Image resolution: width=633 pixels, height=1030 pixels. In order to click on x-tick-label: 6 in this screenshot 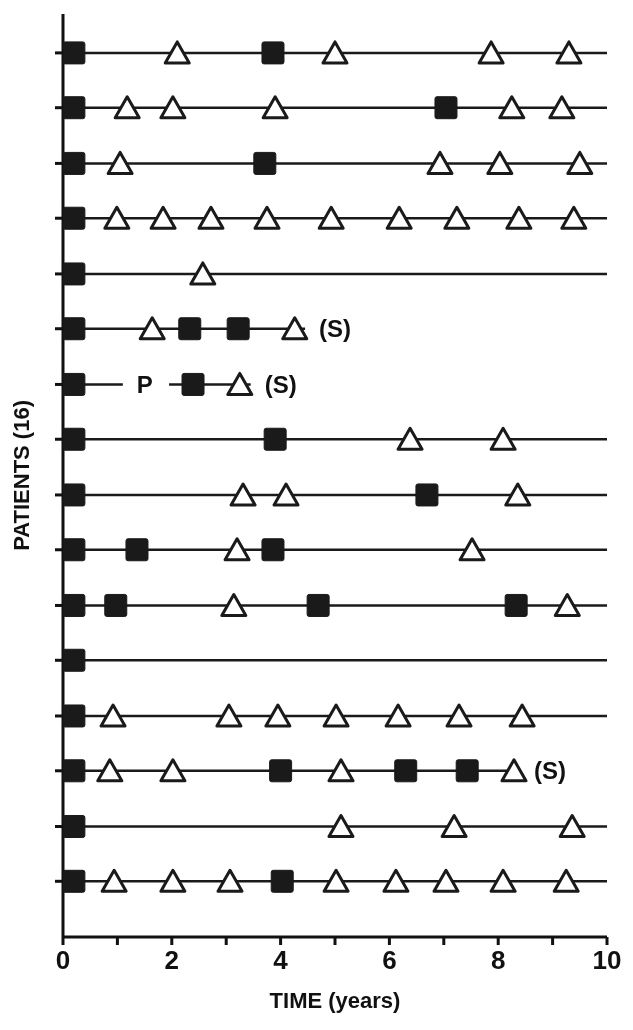, I will do `click(389, 960)`.